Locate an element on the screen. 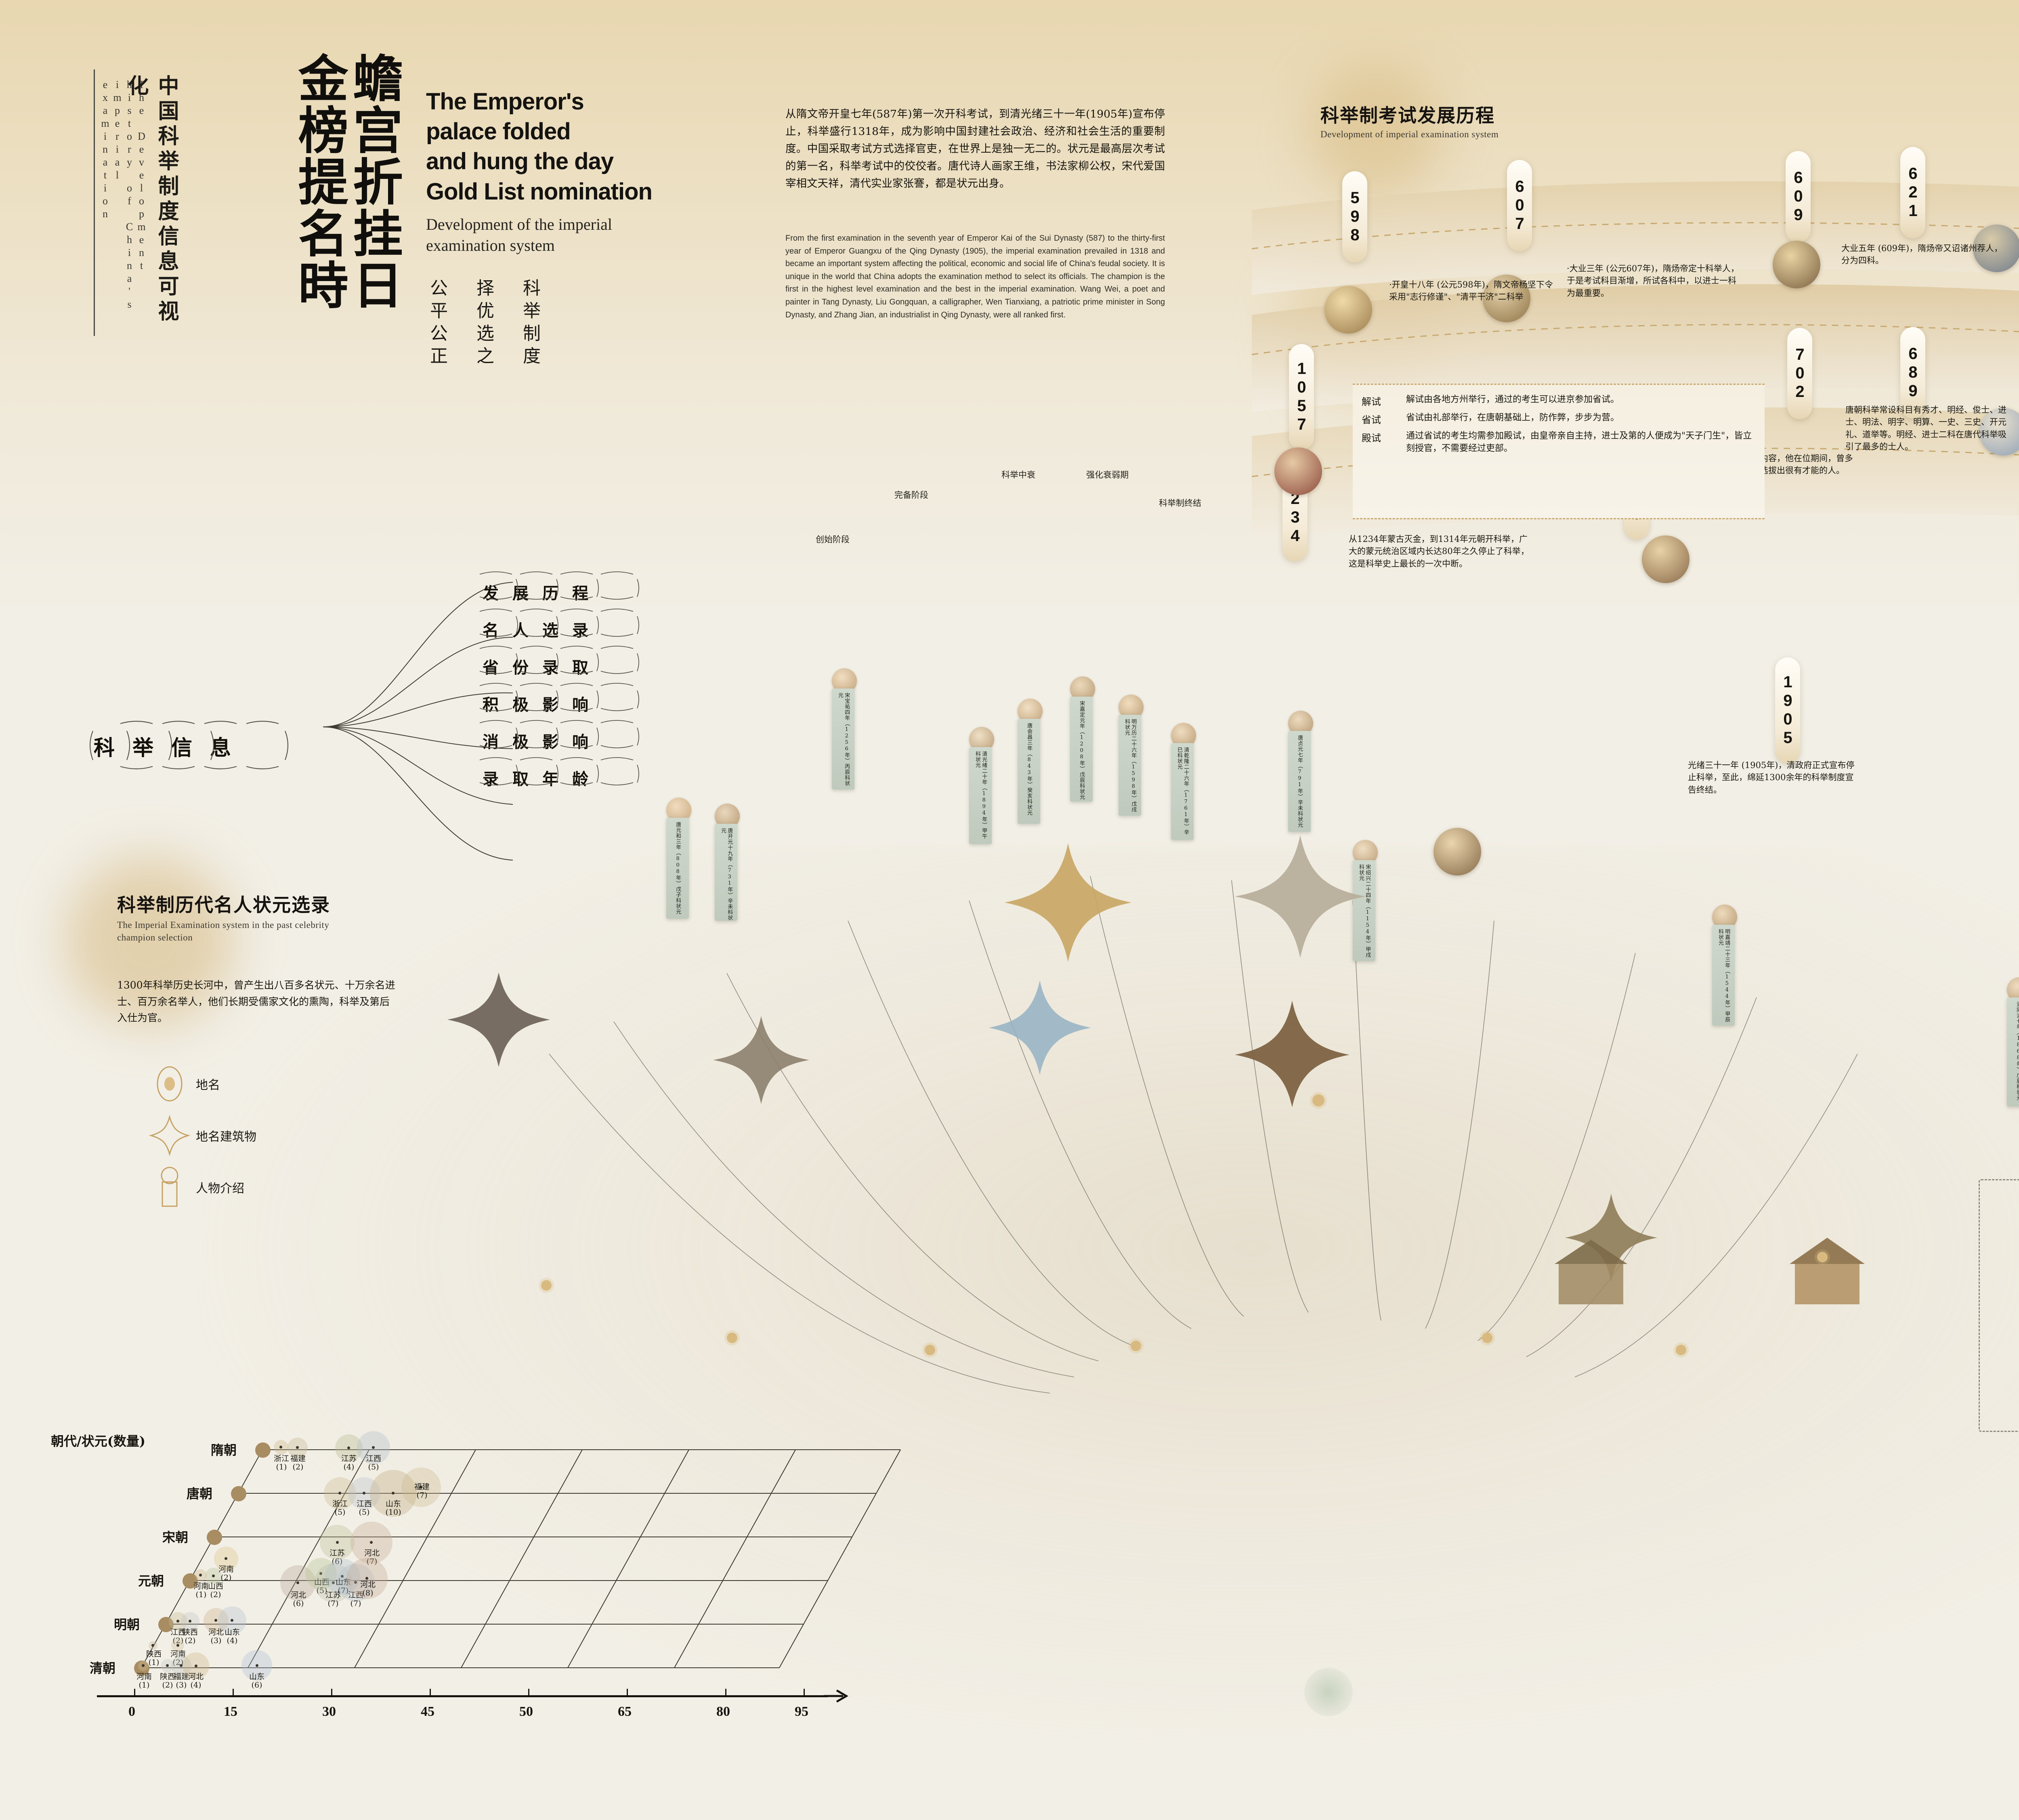 This screenshot has height=1820, width=2019. pin-card-7: 清乾隆二十六年（1761年）辛巳科状元 is located at coordinates (1182, 791).